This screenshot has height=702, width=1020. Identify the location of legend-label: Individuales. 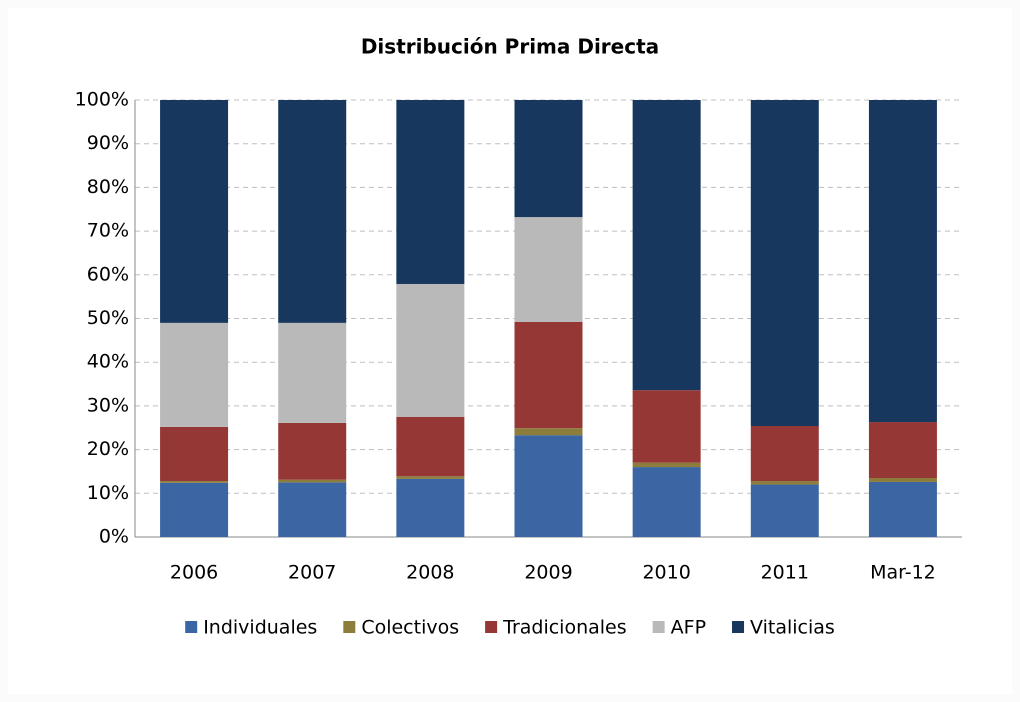
(260, 628).